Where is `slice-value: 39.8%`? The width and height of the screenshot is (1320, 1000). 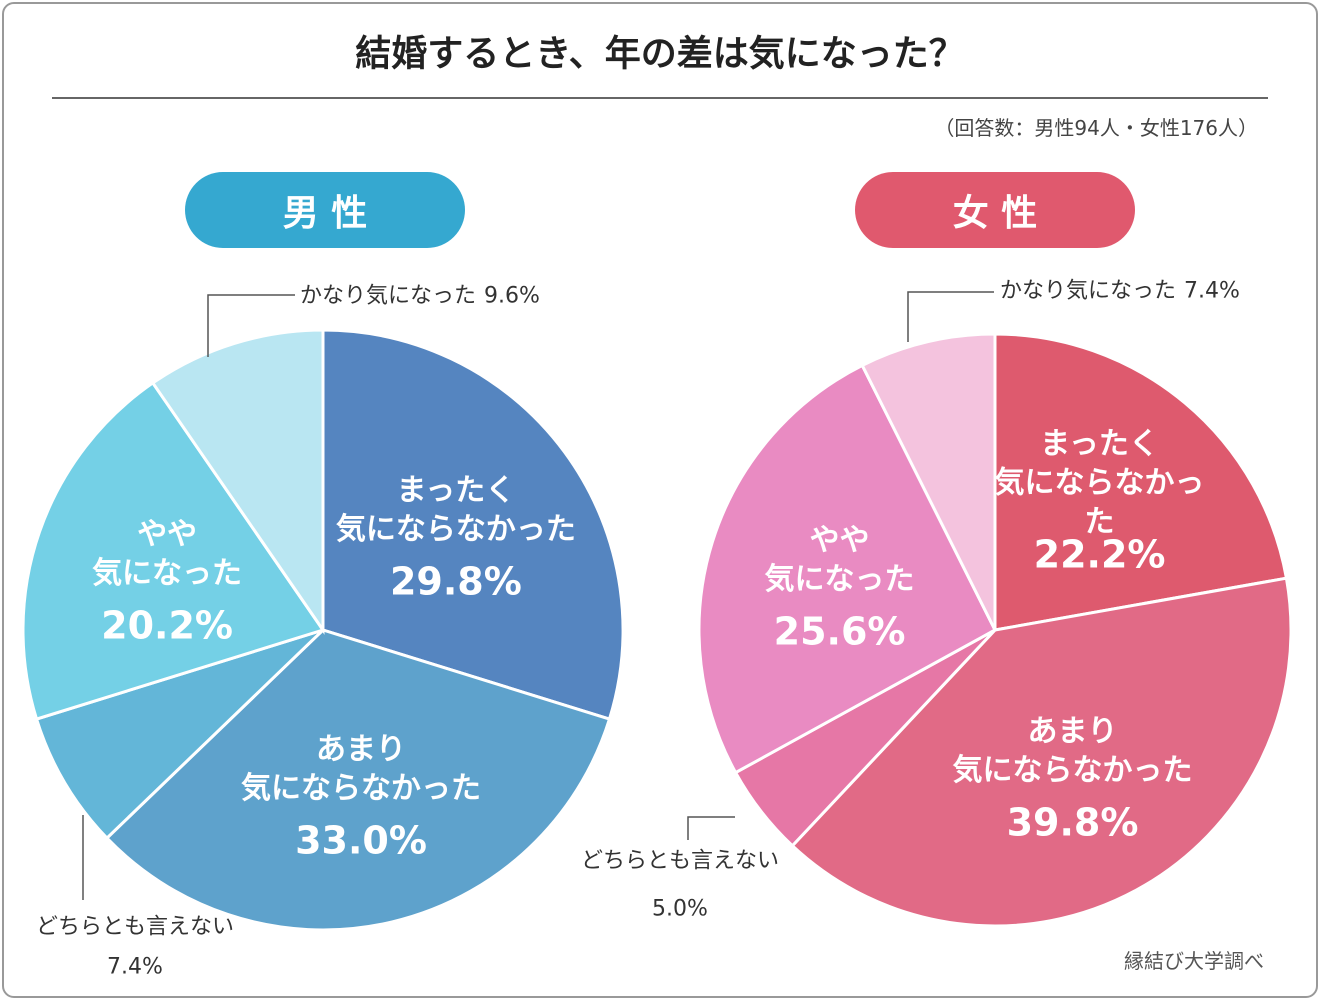 slice-value: 39.8% is located at coordinates (1072, 822).